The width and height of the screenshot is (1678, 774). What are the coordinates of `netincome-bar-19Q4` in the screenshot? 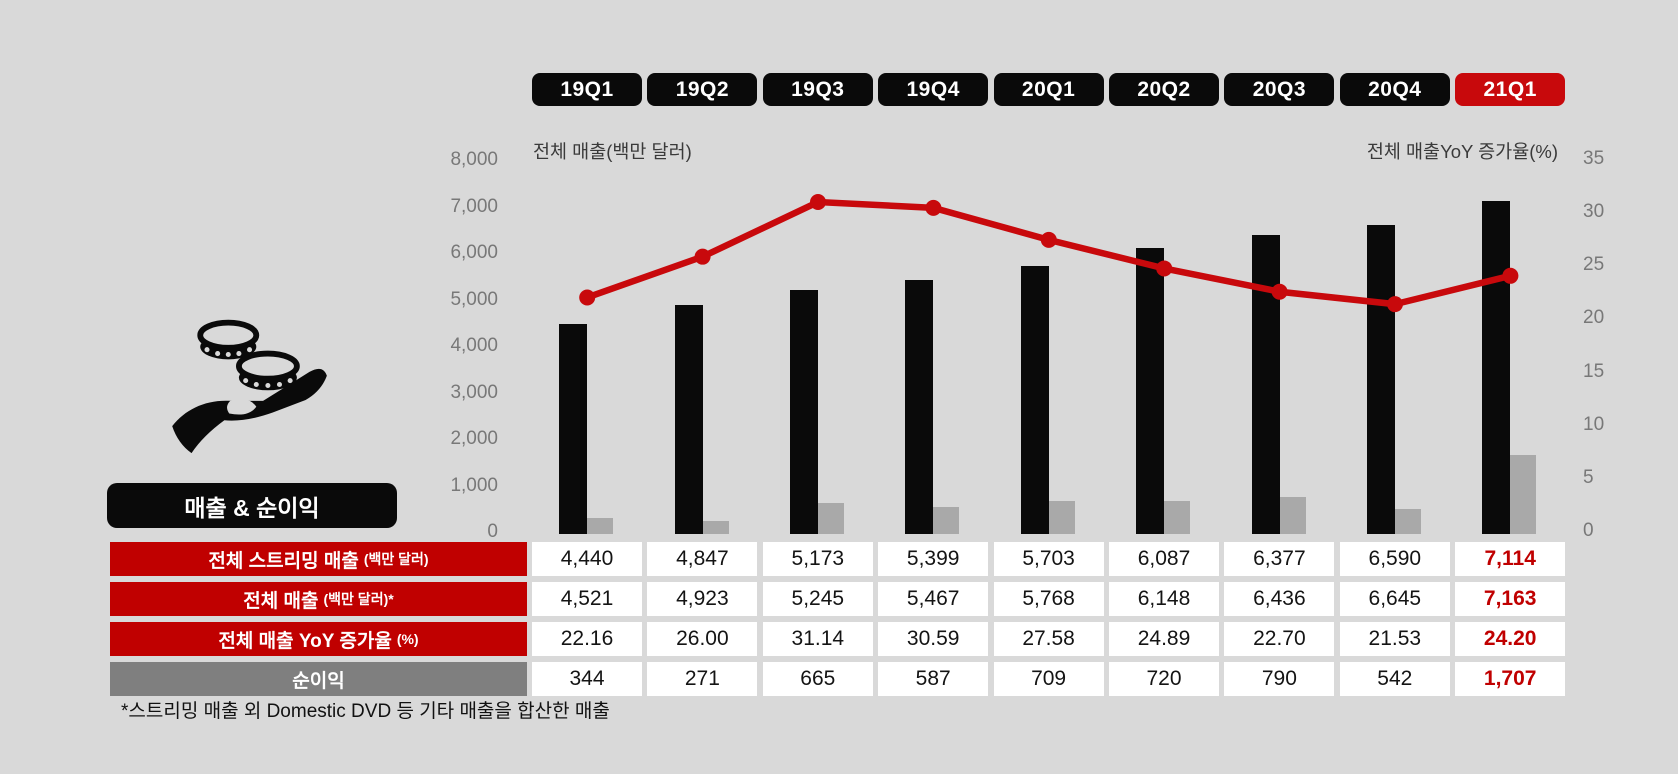 It's located at (946, 520).